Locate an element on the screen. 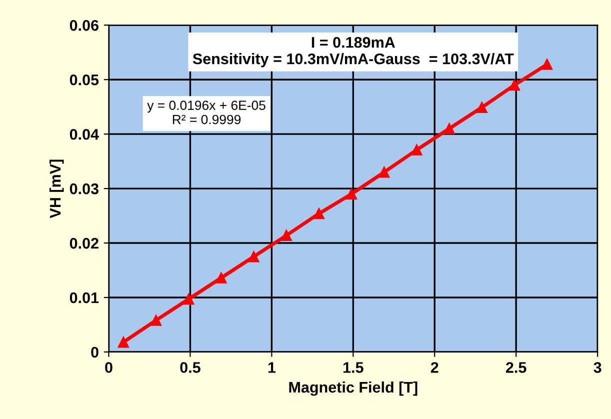 The width and height of the screenshot is (611, 419). x-tick-label: 3 is located at coordinates (598, 367).